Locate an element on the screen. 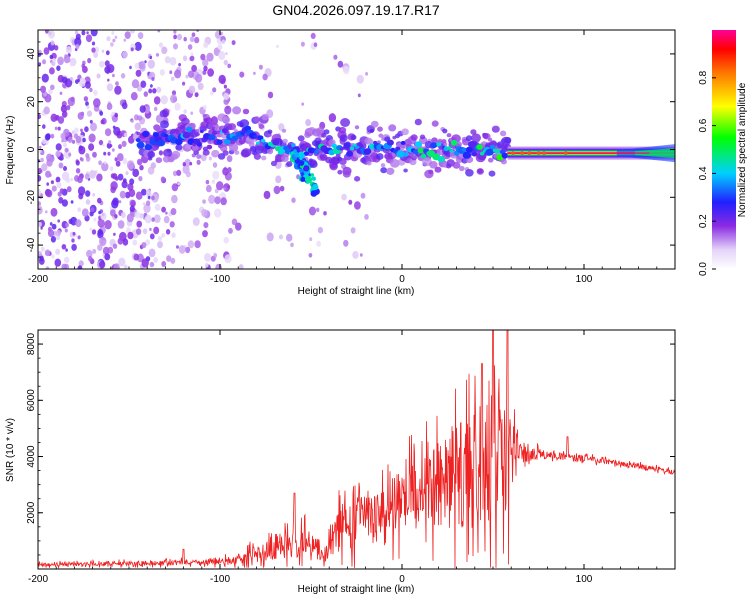 The height and width of the screenshot is (600, 750). tone-bead is located at coordinates (529, 153).